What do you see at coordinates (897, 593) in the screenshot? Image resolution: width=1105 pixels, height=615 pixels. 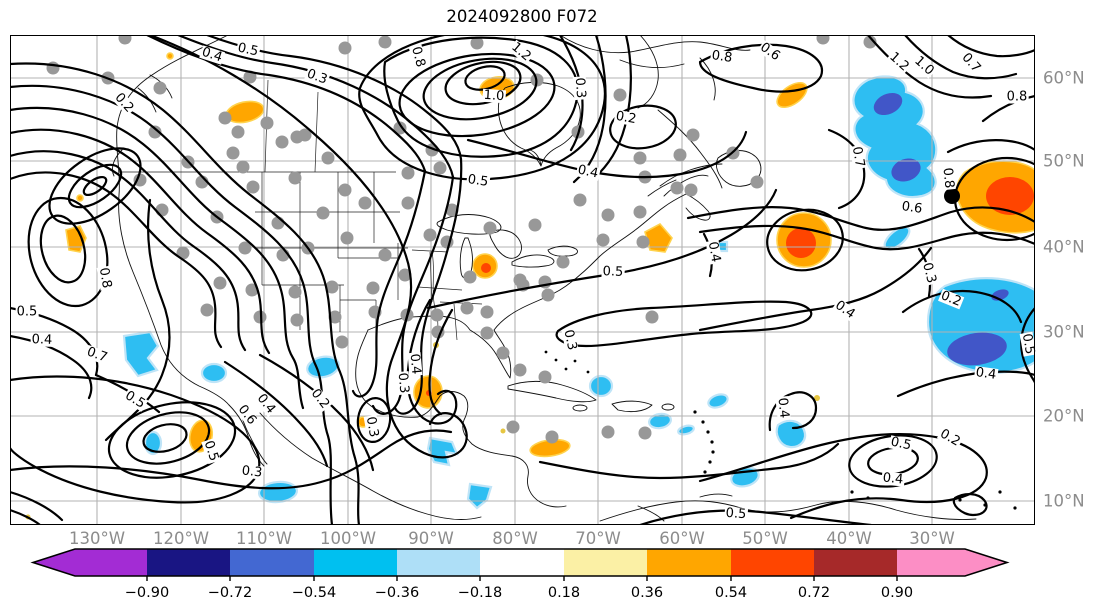 I see `colorbar-tick-label: 0.90` at bounding box center [897, 593].